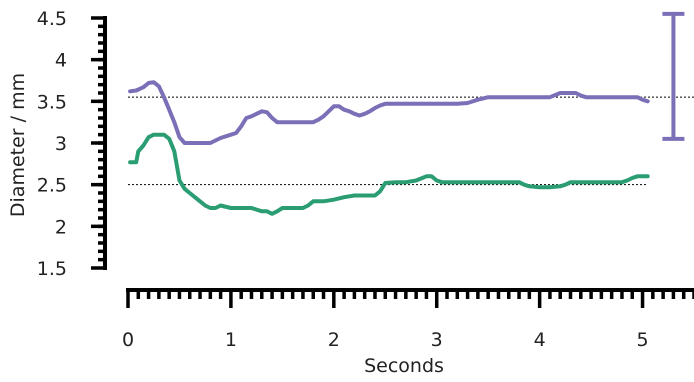  I want to click on x-tick-label: 4, so click(540, 340).